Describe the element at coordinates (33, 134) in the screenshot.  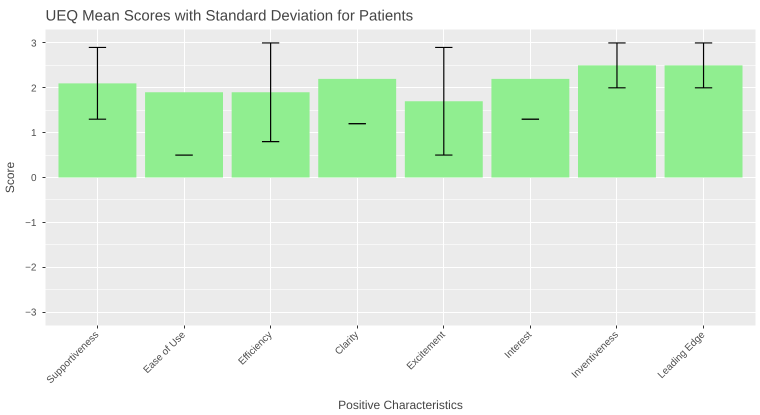
I see `y-tick-label: 1` at that location.